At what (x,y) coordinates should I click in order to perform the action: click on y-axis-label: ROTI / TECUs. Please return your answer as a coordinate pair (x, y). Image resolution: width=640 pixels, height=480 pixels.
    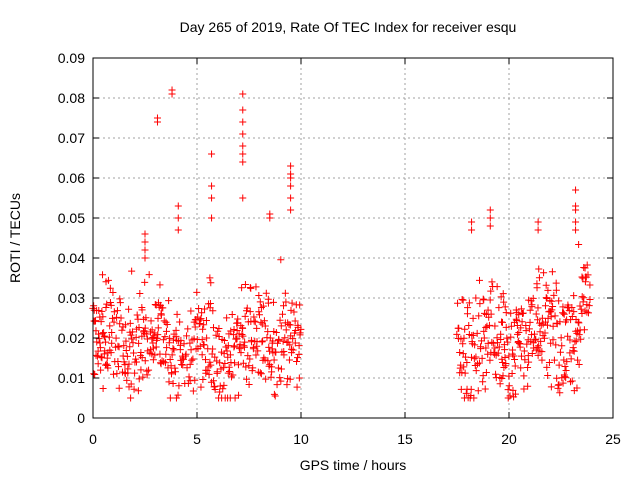
    Looking at the image, I should click on (15, 238).